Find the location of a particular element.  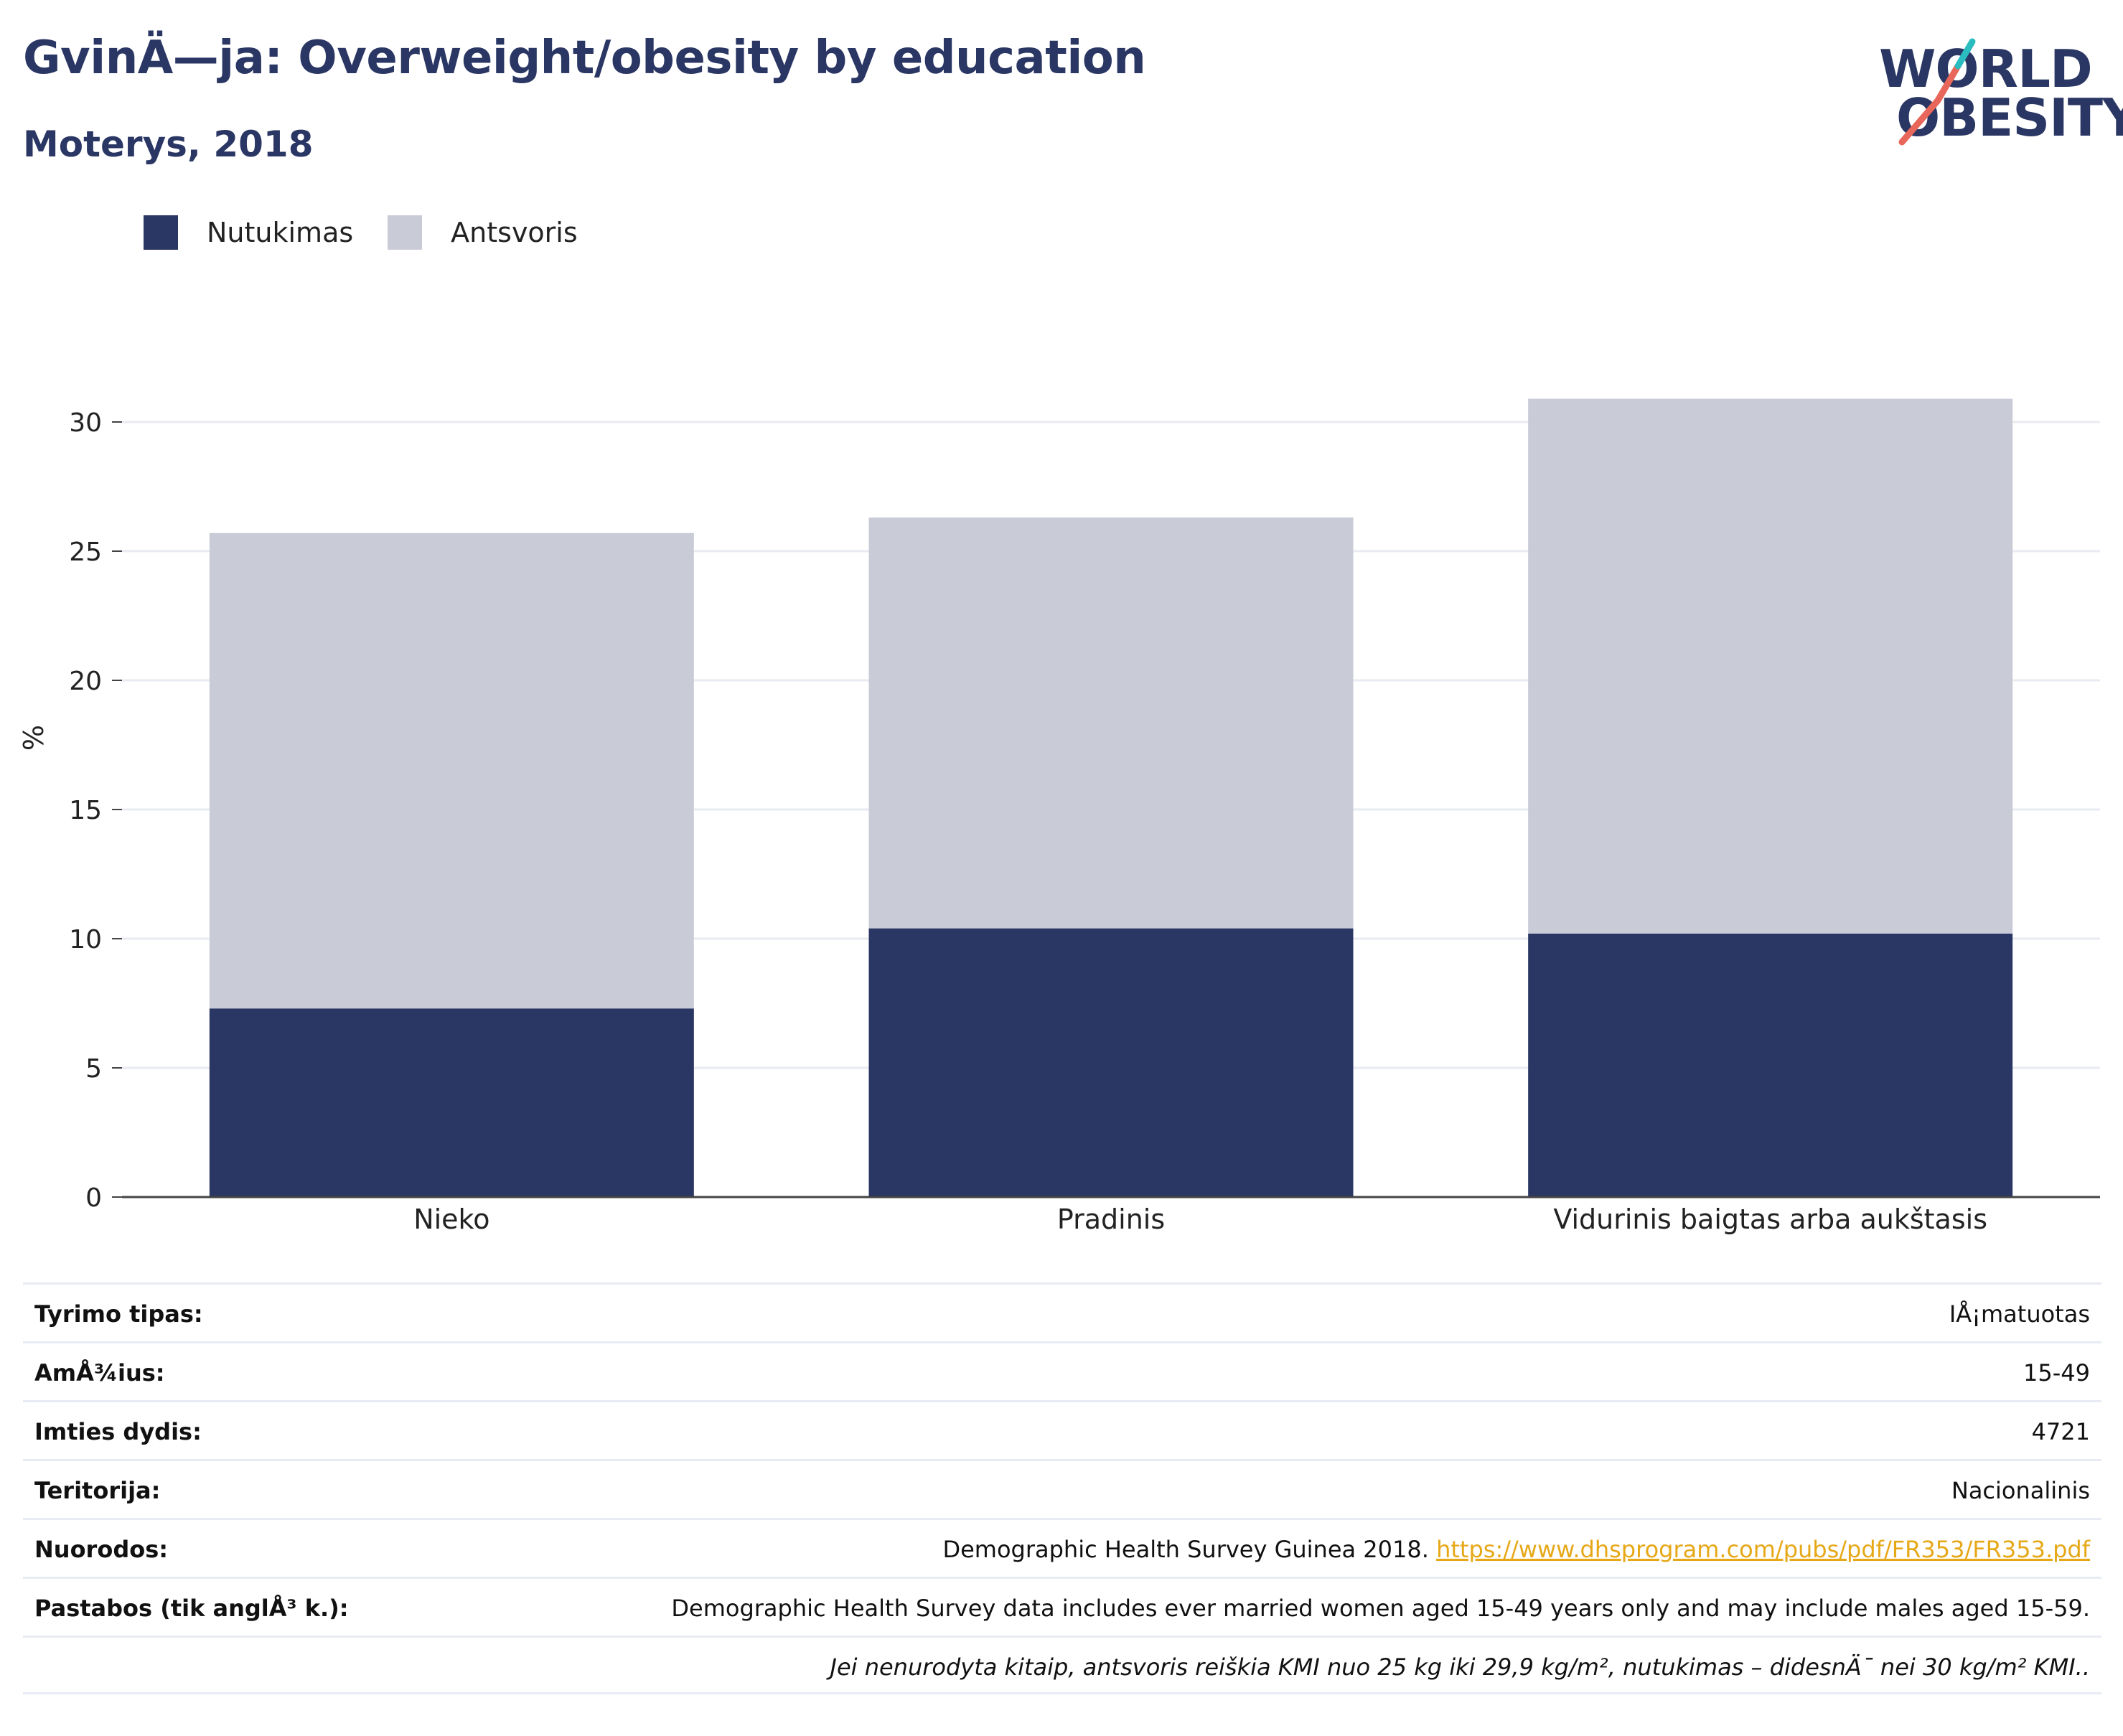

legend-item-nutukimas: Nutukimas is located at coordinates (248, 232).